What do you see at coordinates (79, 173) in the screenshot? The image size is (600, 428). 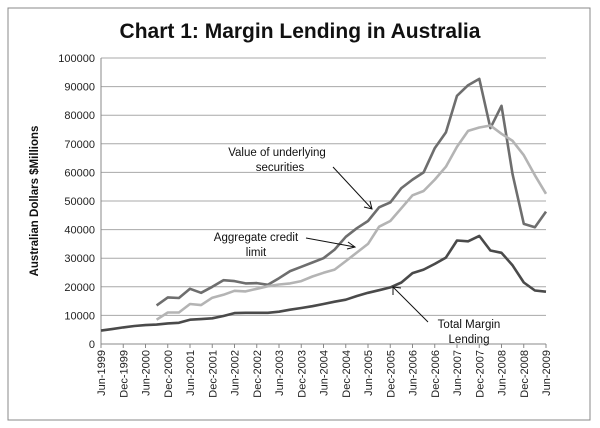 I see `y-tick-label: 60000` at bounding box center [79, 173].